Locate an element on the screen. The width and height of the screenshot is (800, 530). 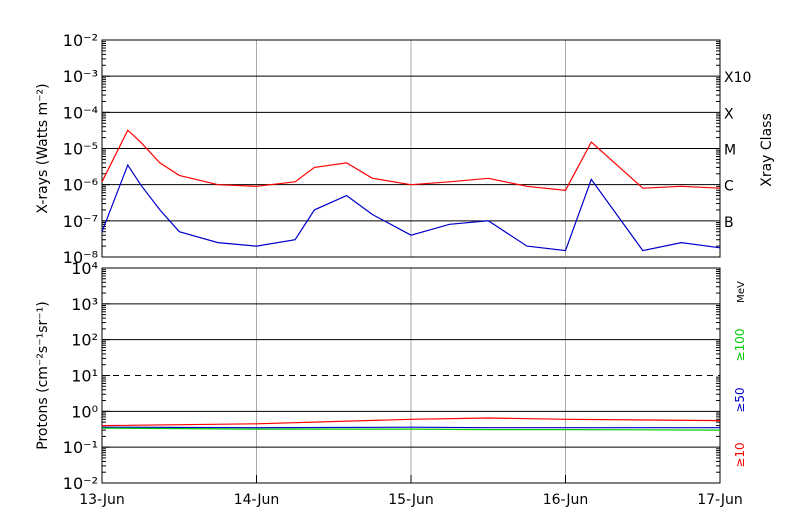
legend-entry: ≥50 is located at coordinates (740, 399).